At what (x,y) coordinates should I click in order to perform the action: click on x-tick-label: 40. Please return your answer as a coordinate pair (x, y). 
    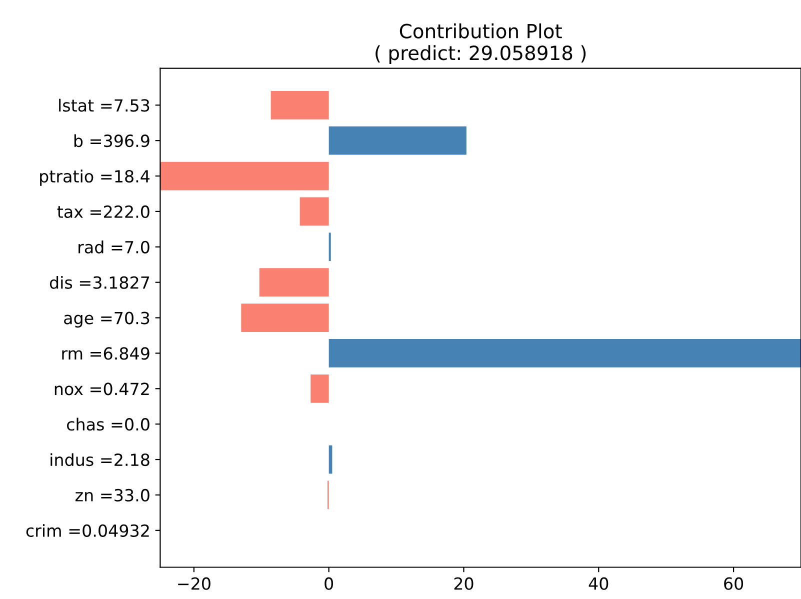
    Looking at the image, I should click on (598, 583).